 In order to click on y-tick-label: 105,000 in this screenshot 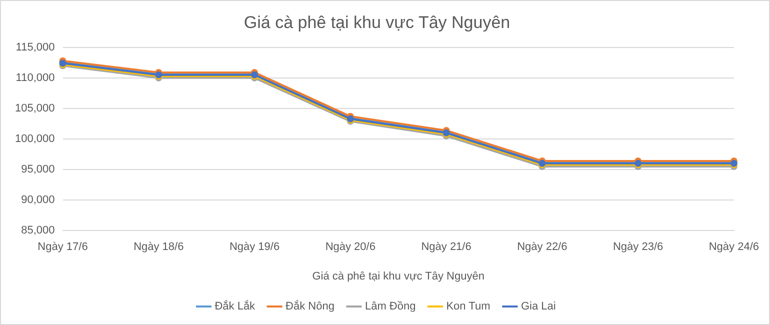, I will do `click(34, 108)`.